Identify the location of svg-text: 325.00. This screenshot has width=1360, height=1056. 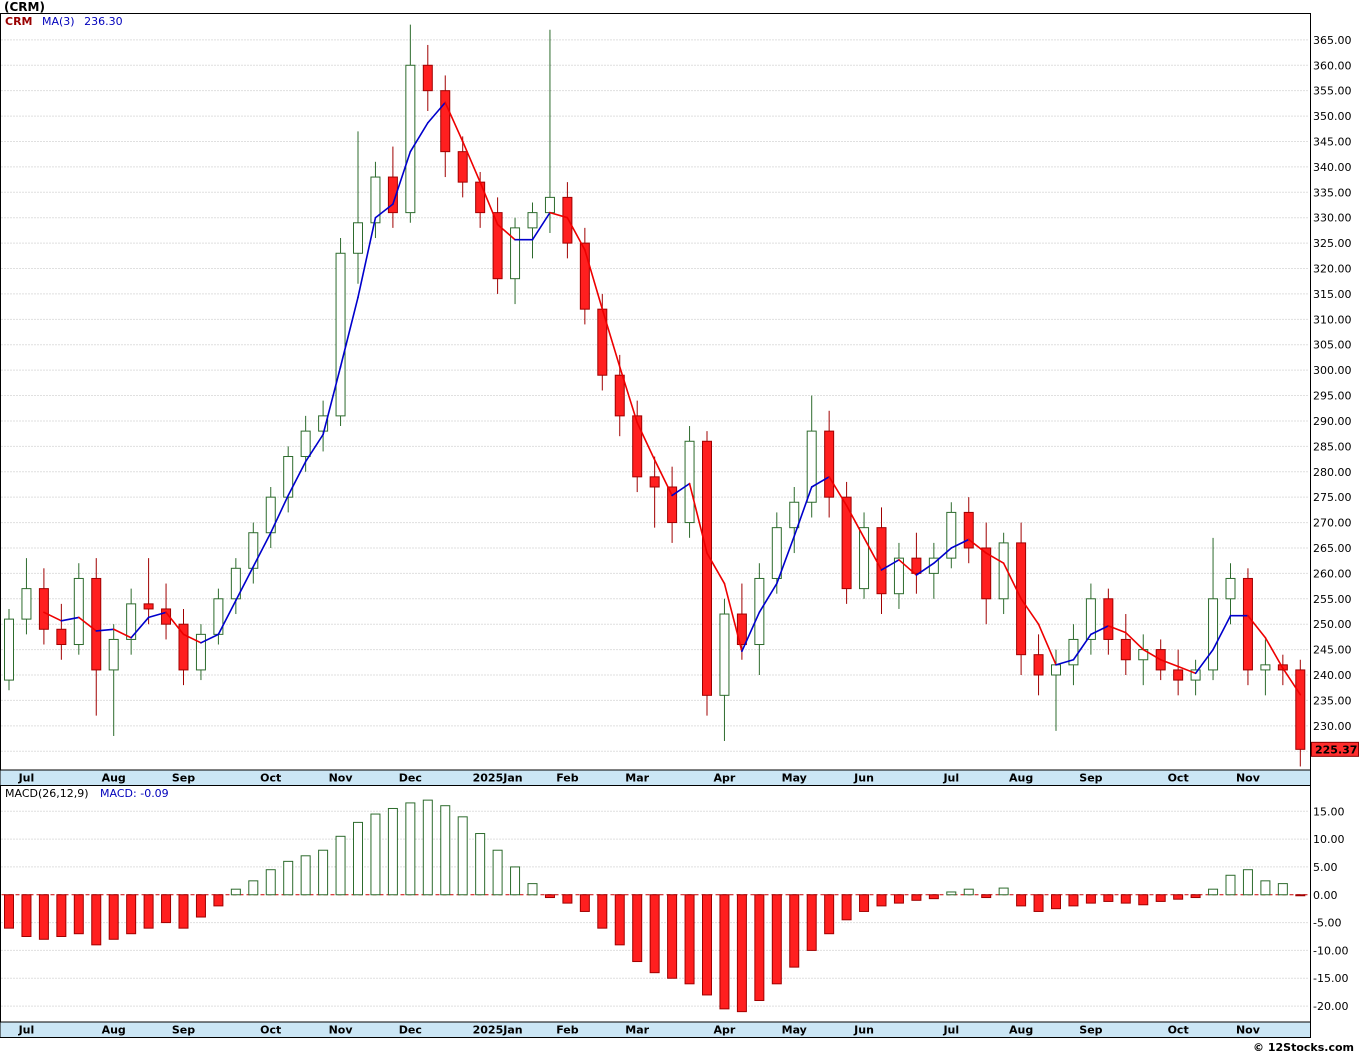
(1332, 243).